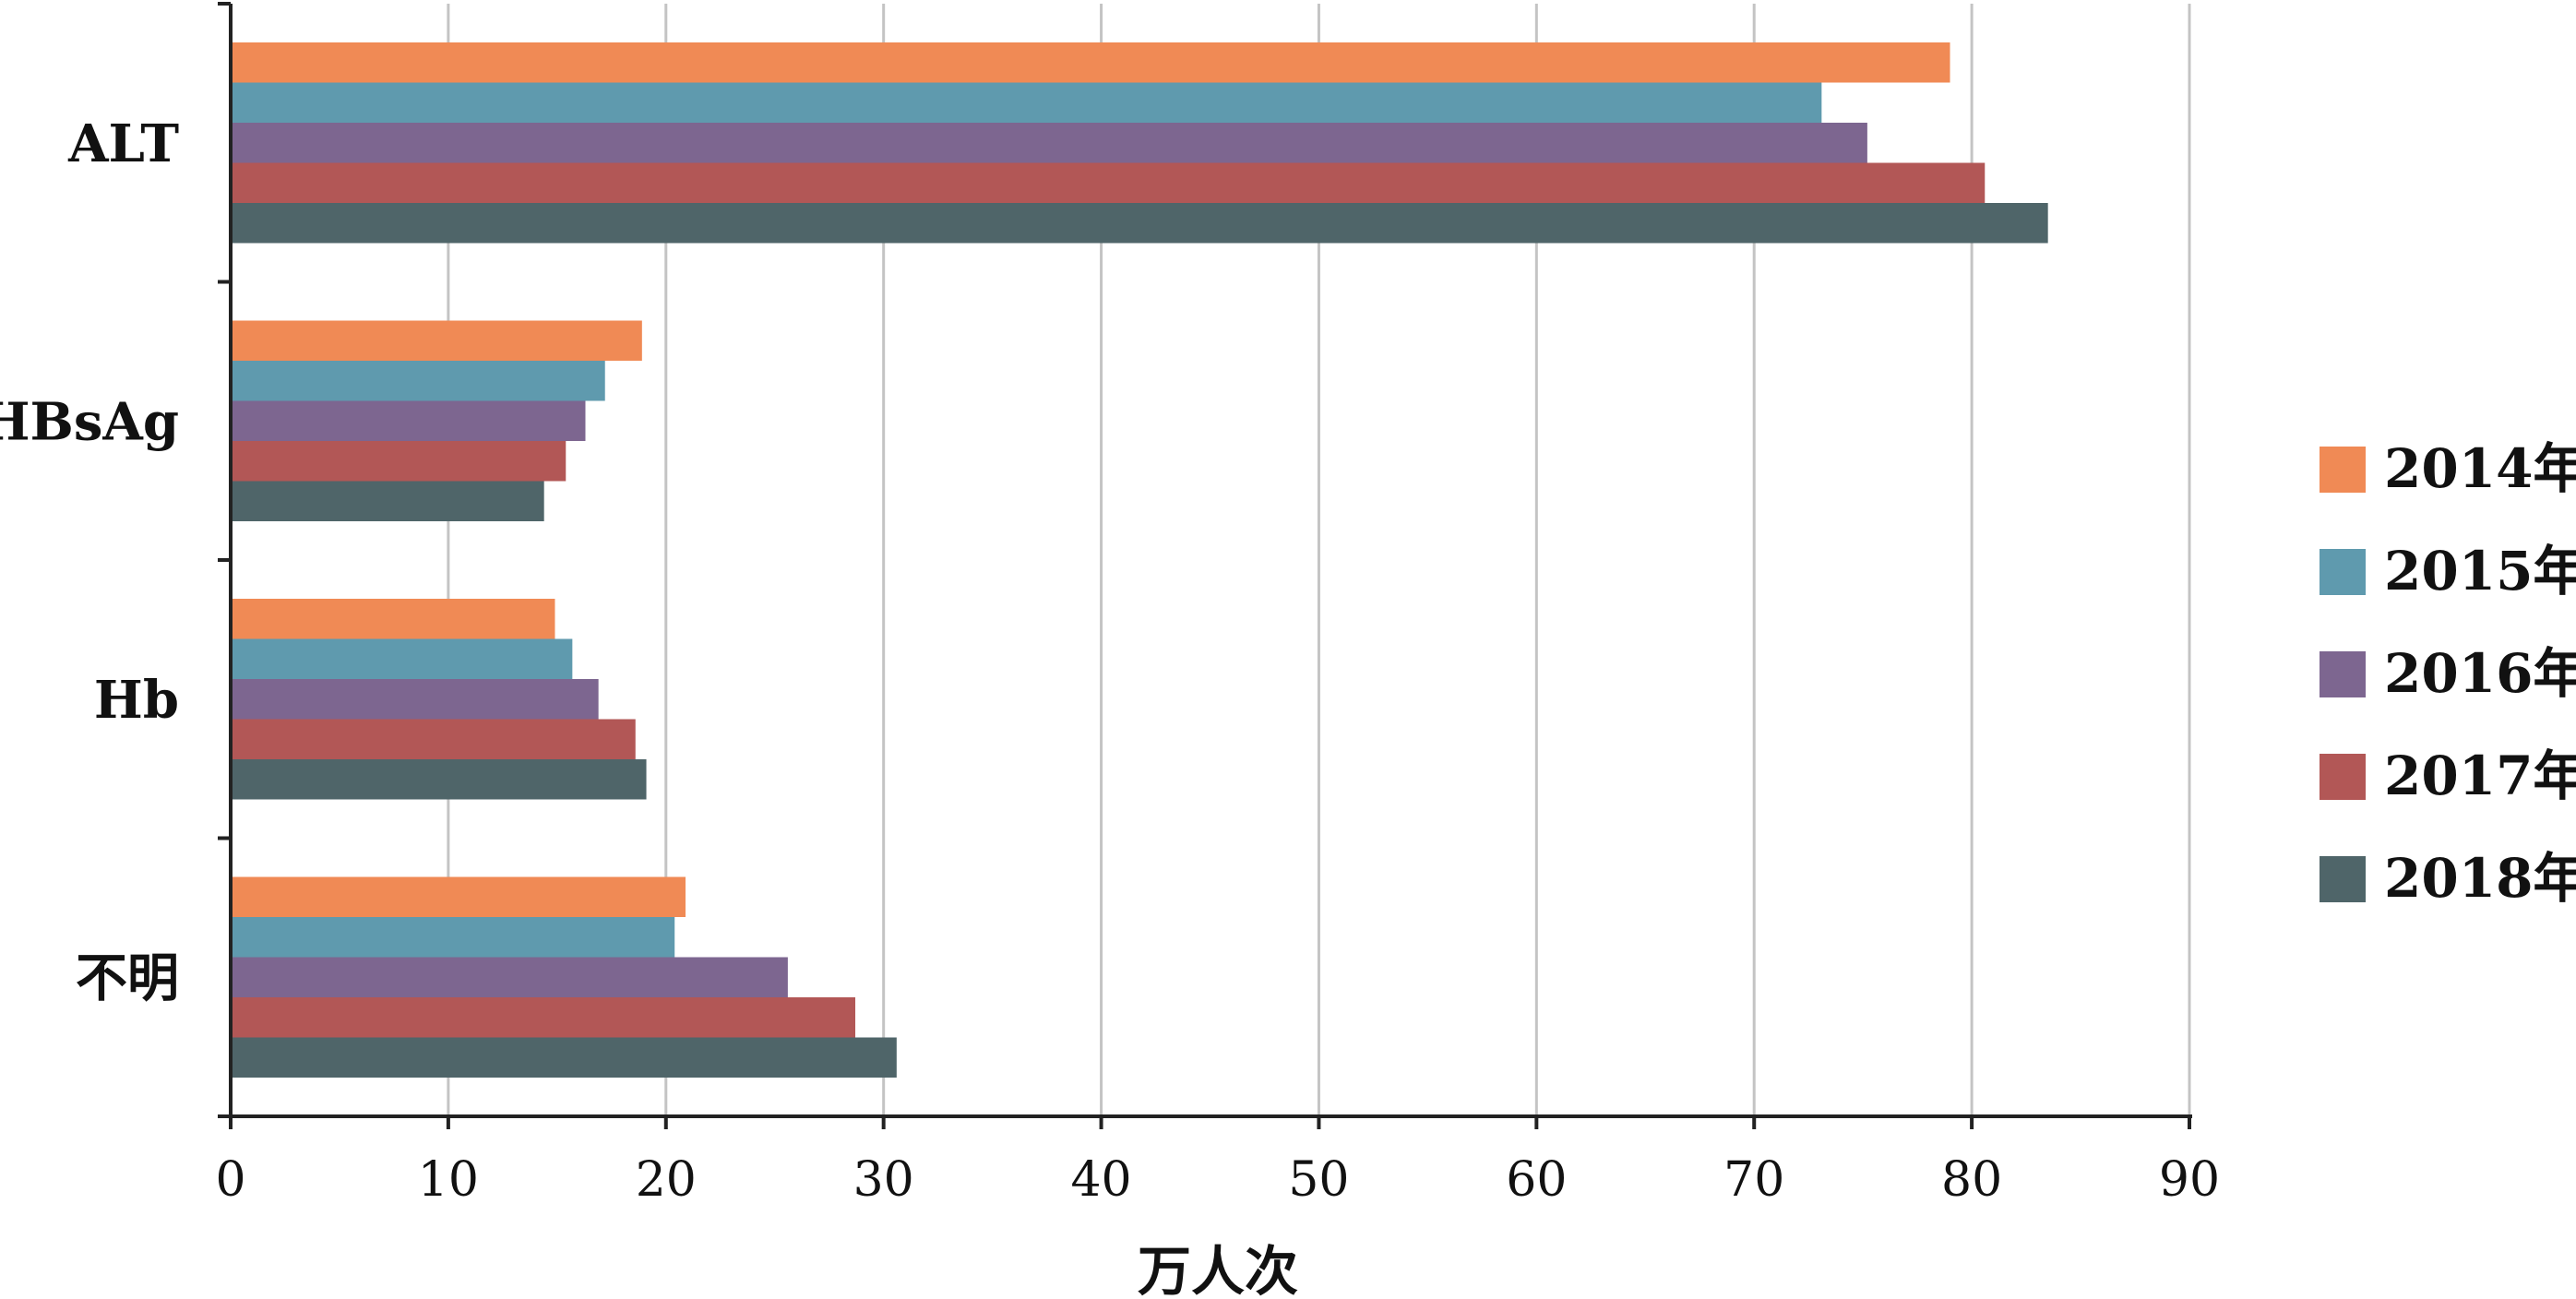  What do you see at coordinates (1100, 1180) in the screenshot?
I see `x-tick-label: 40` at bounding box center [1100, 1180].